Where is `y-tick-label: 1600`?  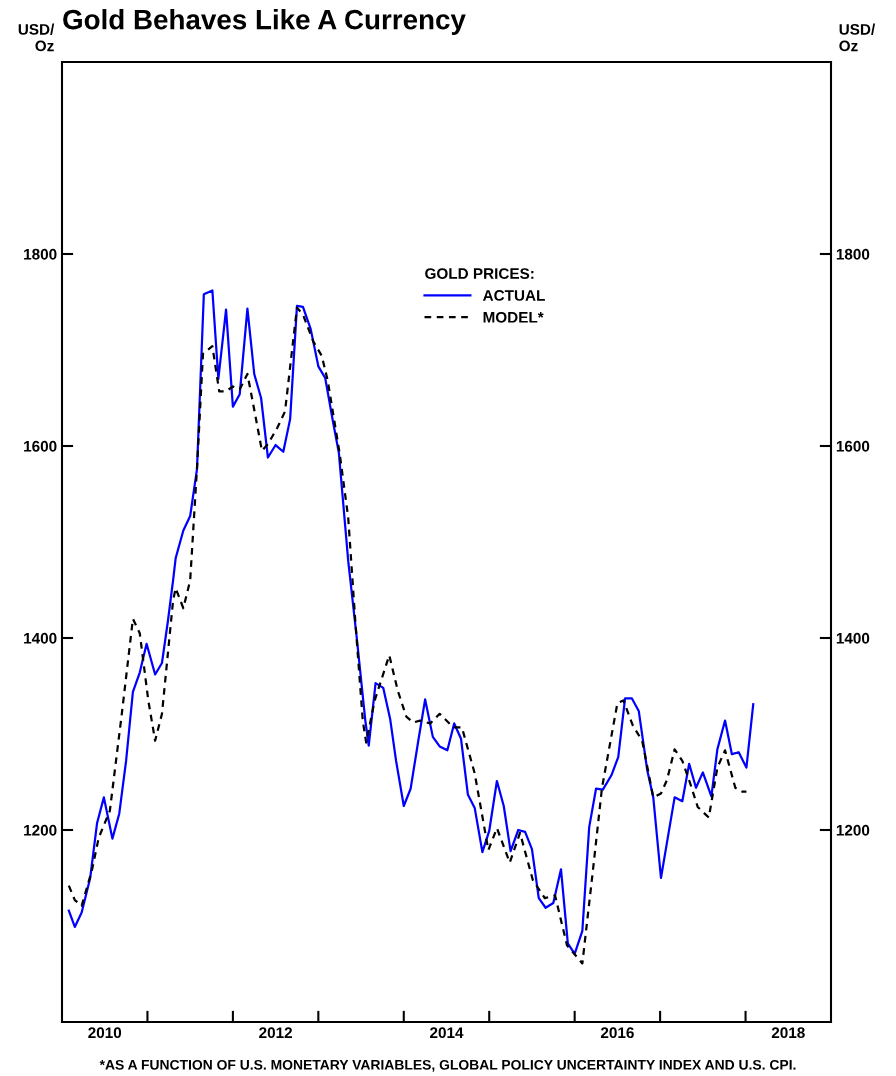 y-tick-label: 1600 is located at coordinates (40, 446).